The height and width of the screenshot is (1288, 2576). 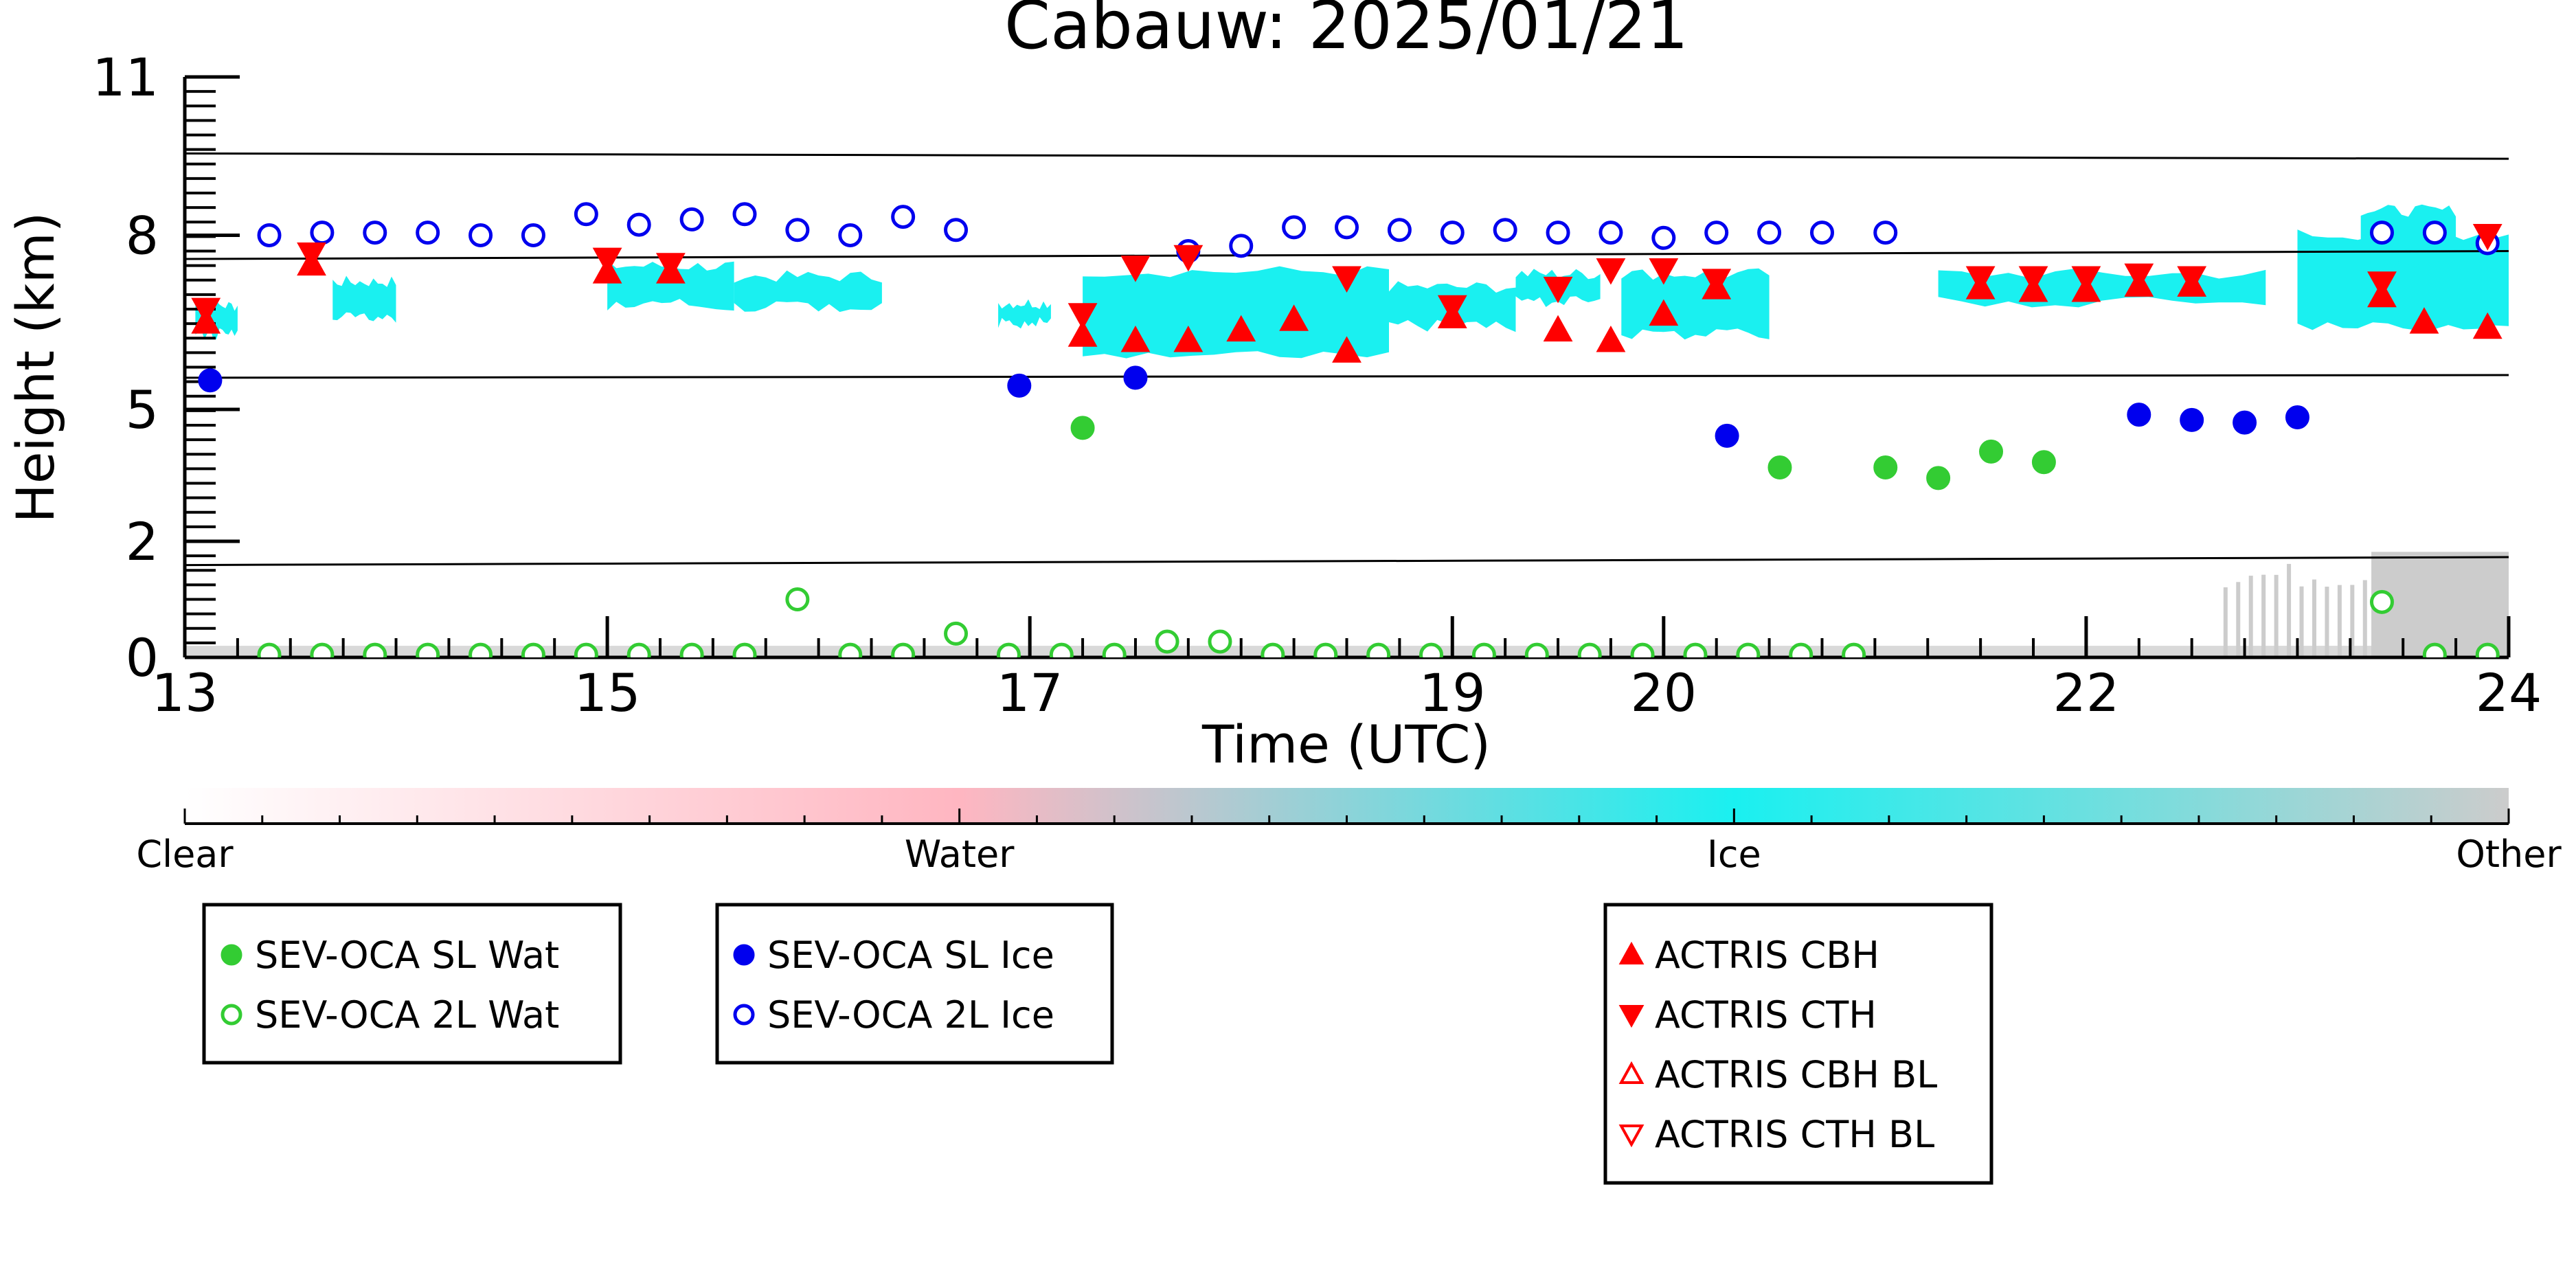 What do you see at coordinates (607, 692) in the screenshot?
I see `x-tick-label: 15` at bounding box center [607, 692].